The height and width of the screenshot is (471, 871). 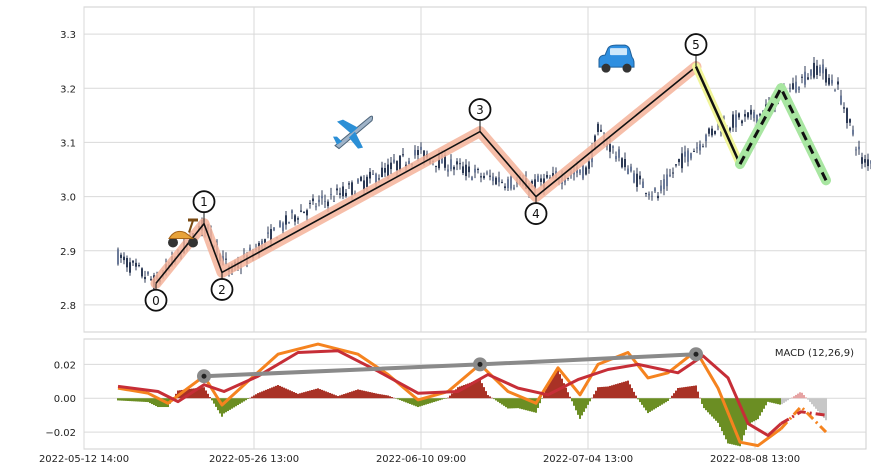 What do you see at coordinates (718, 115) in the screenshot?
I see `correction-line` at bounding box center [718, 115].